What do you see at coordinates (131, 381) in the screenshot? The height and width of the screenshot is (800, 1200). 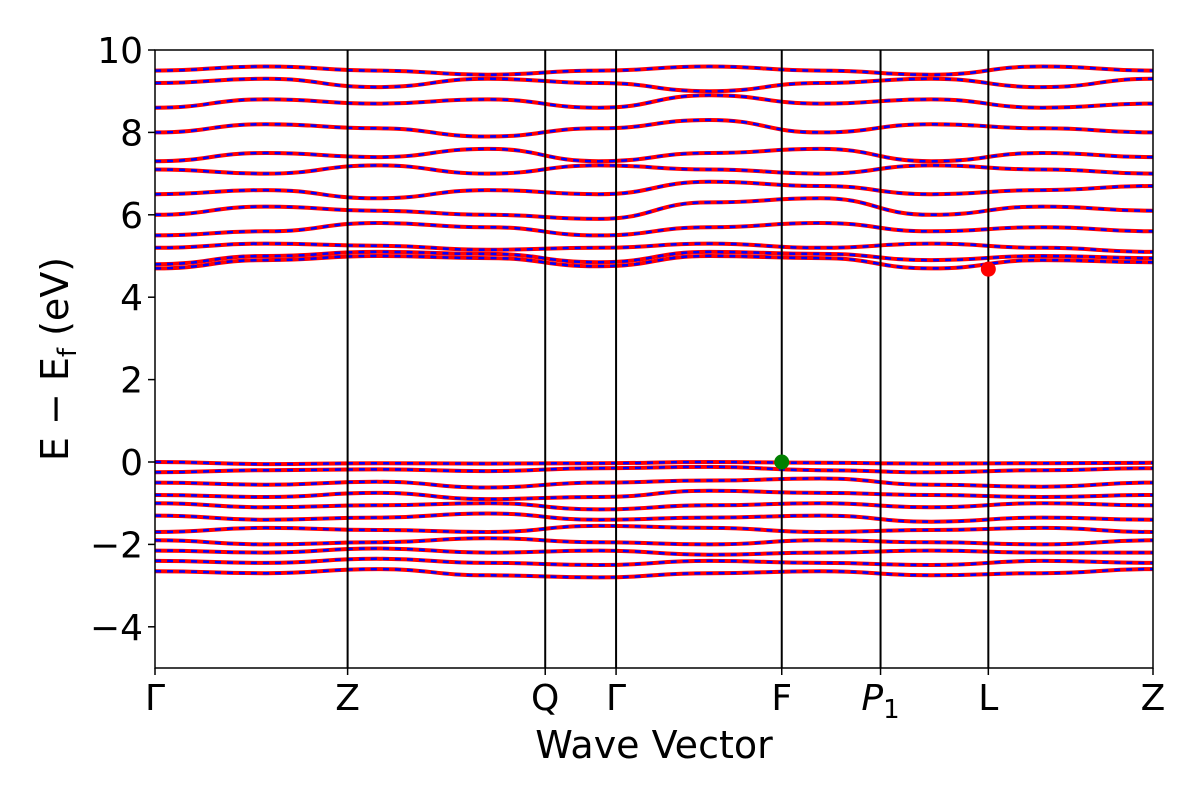 I see `y-tick-label-3: 2` at bounding box center [131, 381].